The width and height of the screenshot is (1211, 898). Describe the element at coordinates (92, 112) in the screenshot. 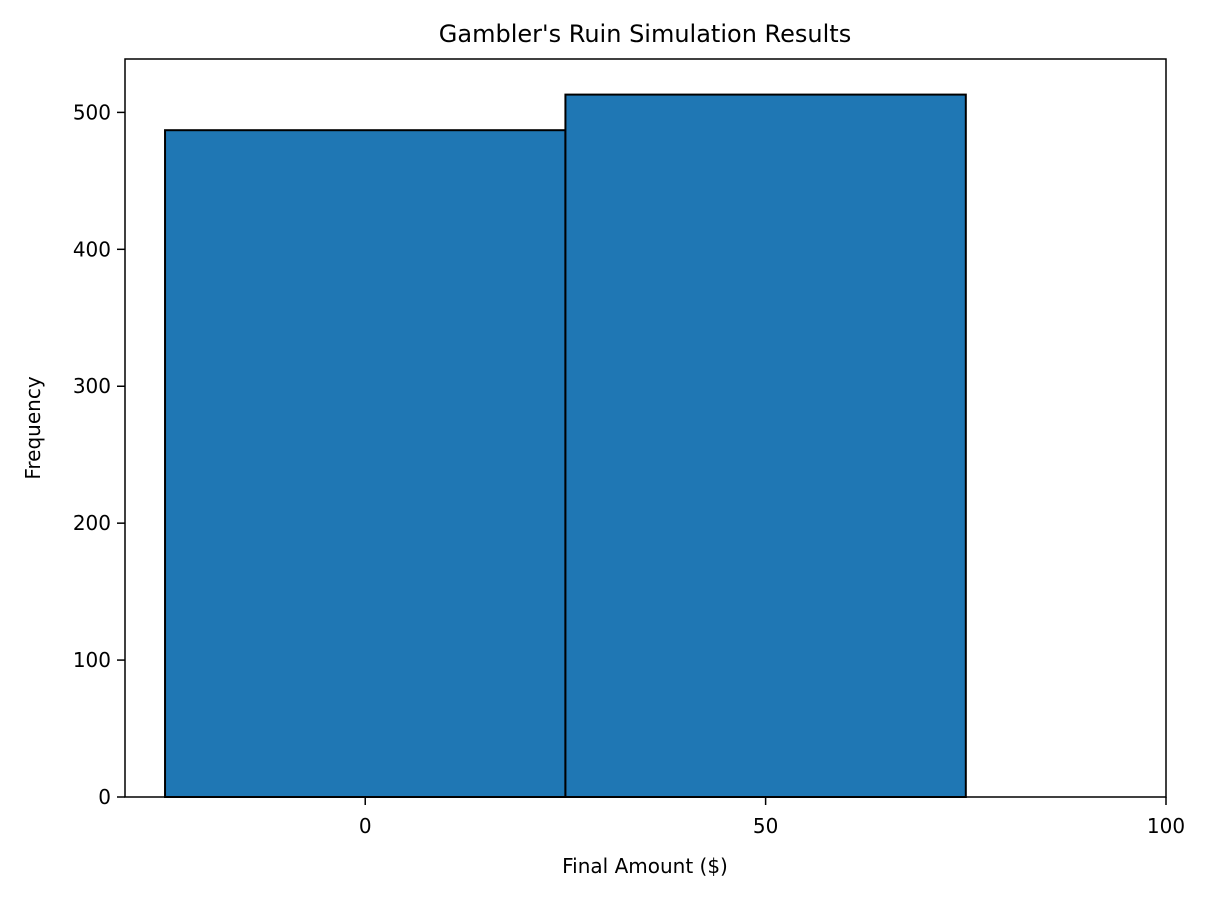

I see `y-tick-label: 500` at that location.